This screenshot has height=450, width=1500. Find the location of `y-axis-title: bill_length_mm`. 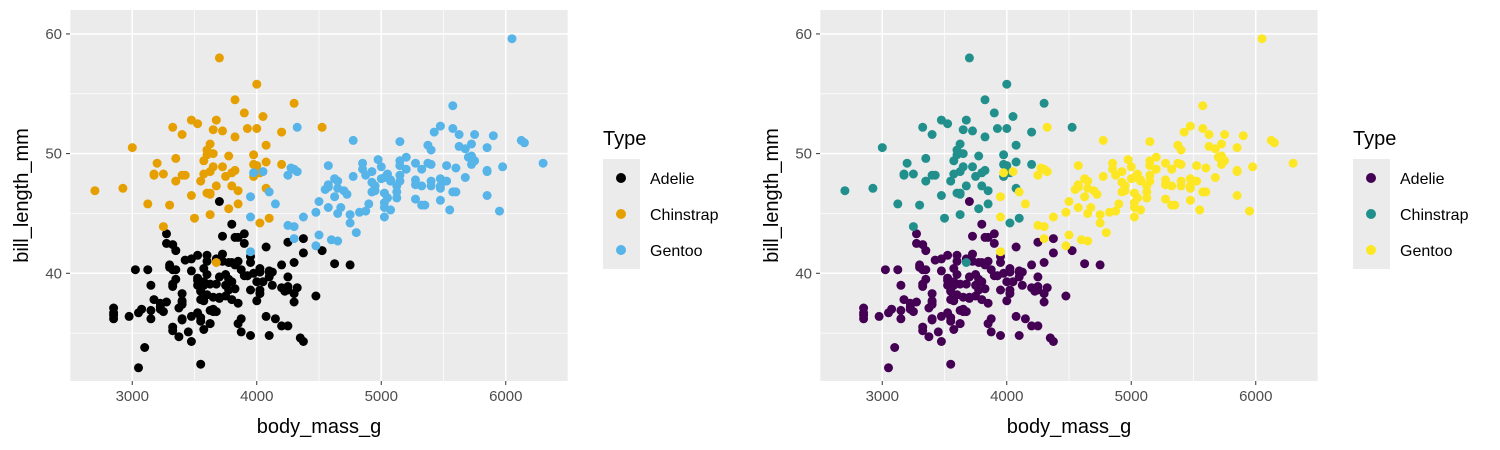

y-axis-title: bill_length_mm is located at coordinates (22, 195).